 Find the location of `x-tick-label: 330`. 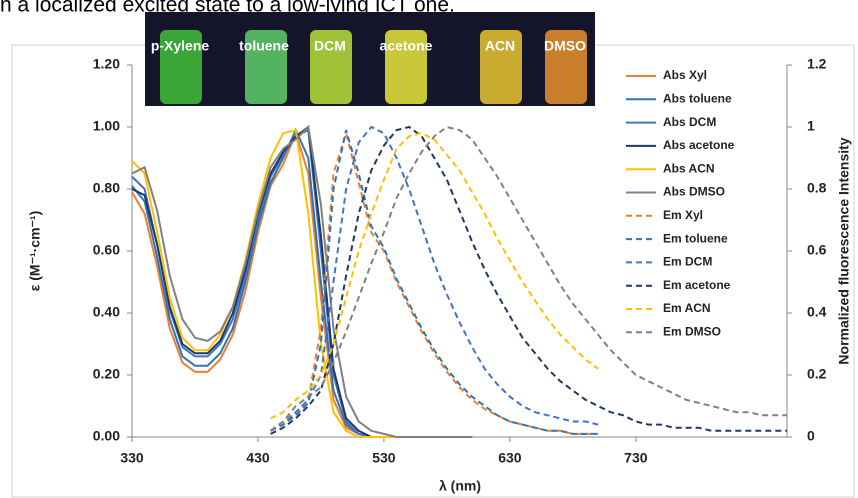

x-tick-label: 330 is located at coordinates (132, 458).